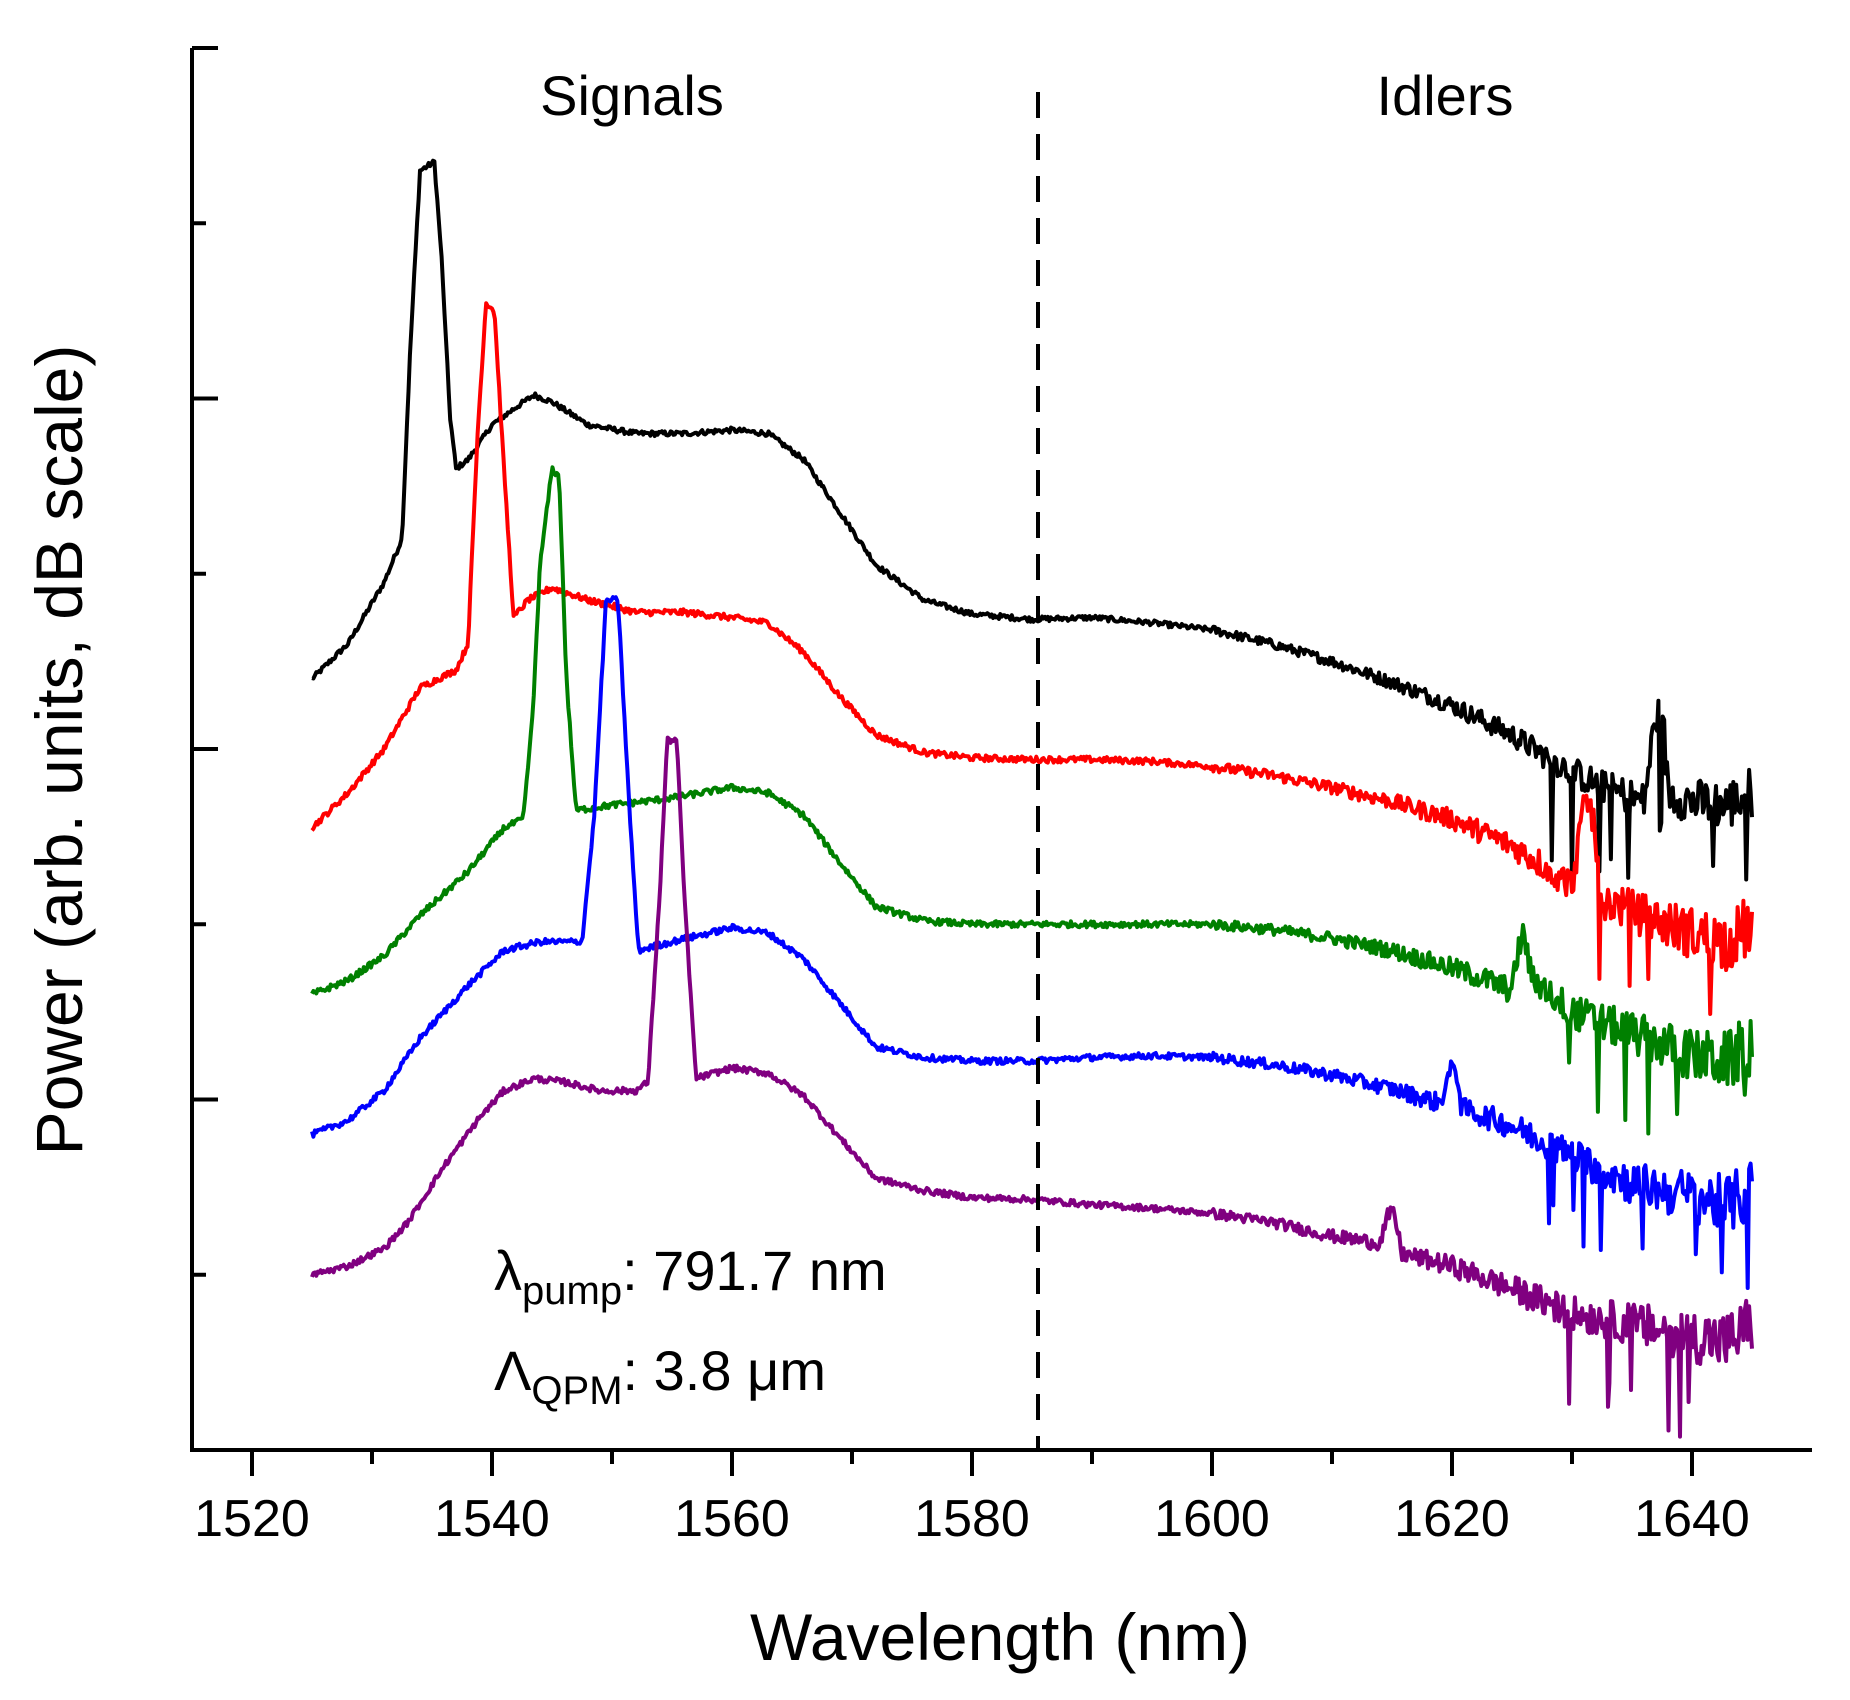  What do you see at coordinates (1452, 1519) in the screenshot?
I see `x-tick-label: 1620` at bounding box center [1452, 1519].